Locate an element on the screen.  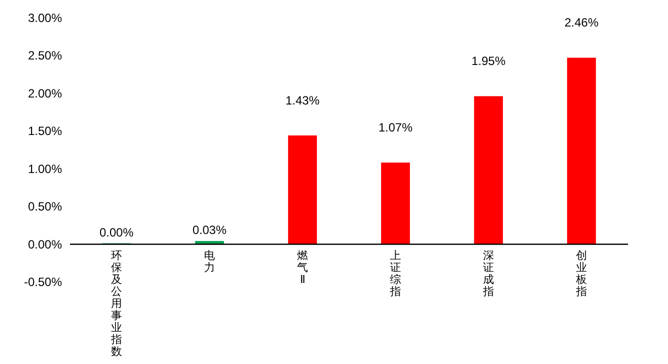
data-label: 0.00% is located at coordinates (116, 232).